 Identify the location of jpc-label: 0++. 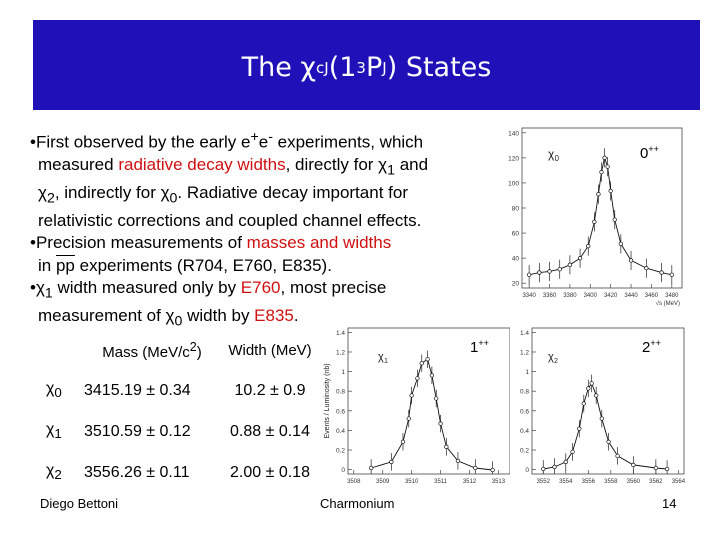
(649, 153).